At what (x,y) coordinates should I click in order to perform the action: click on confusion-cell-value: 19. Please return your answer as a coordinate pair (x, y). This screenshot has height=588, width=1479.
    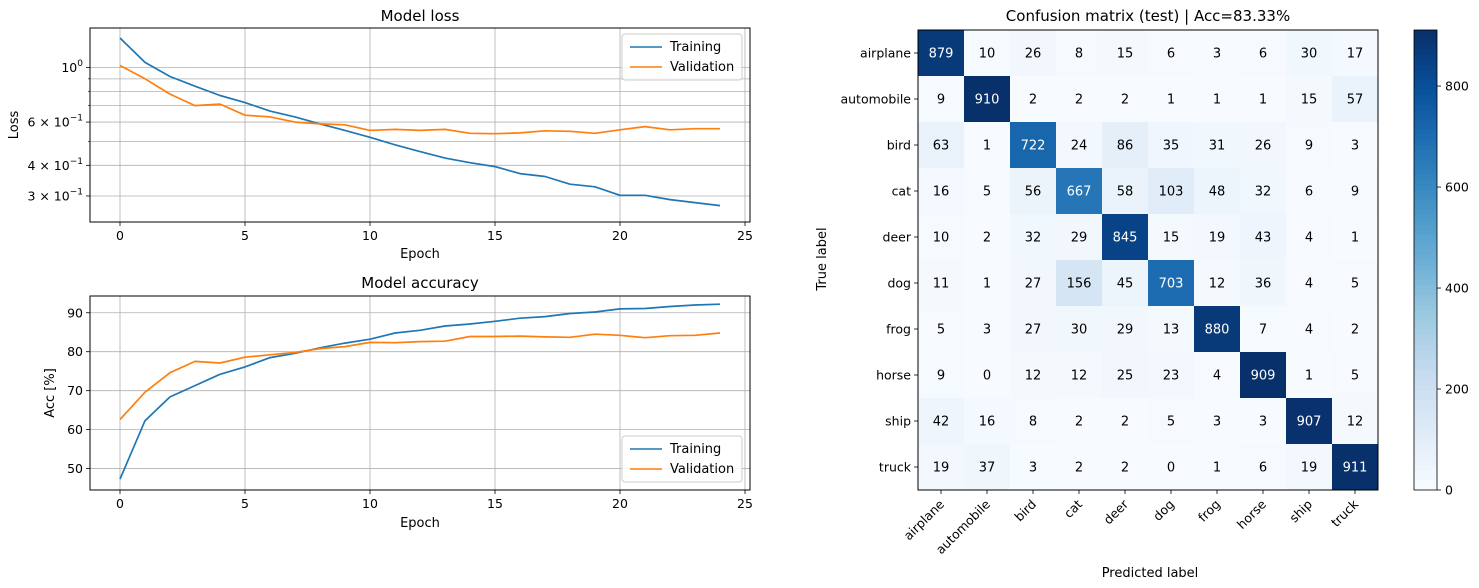
    Looking at the image, I should click on (941, 468).